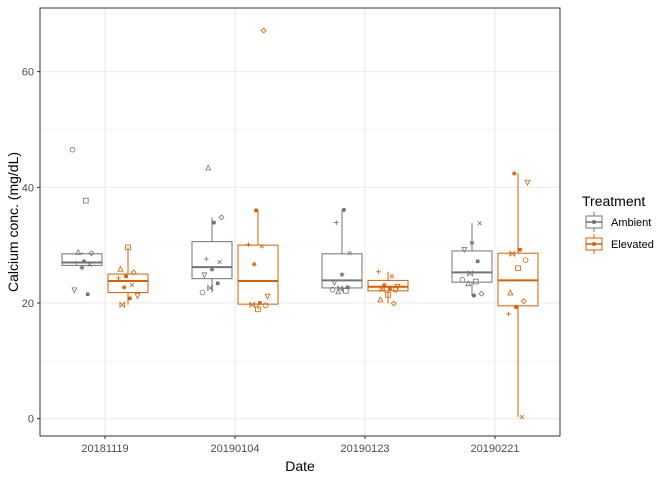 The image size is (672, 480). I want to click on legend-label-ambient: Ambient, so click(631, 223).